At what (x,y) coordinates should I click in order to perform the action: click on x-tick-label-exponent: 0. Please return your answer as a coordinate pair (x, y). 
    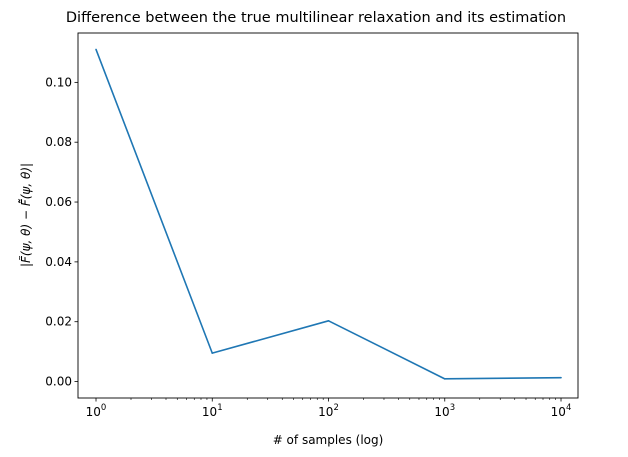
    Looking at the image, I should click on (103, 408).